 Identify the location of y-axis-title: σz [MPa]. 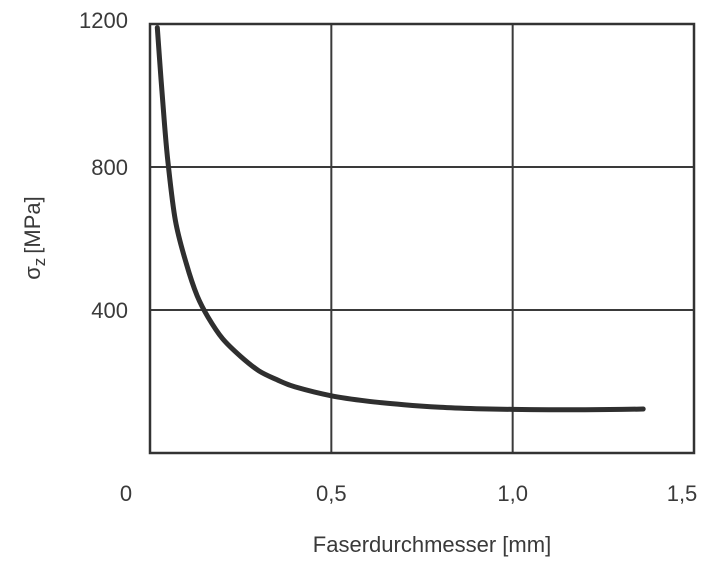
(34, 238).